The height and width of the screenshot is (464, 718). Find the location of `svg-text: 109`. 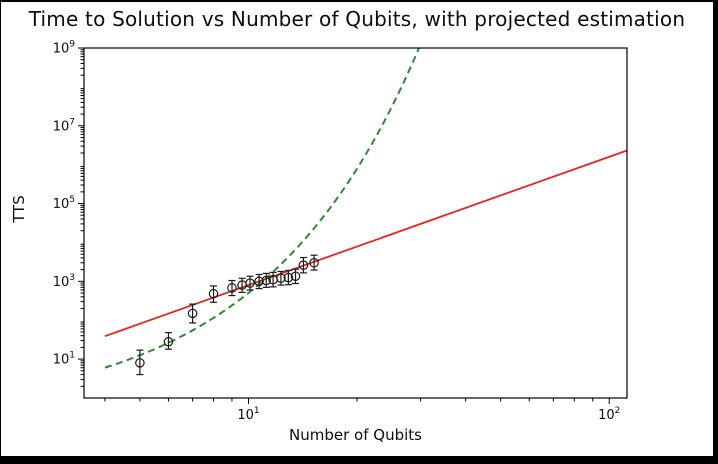

svg-text: 109 is located at coordinates (64, 48).